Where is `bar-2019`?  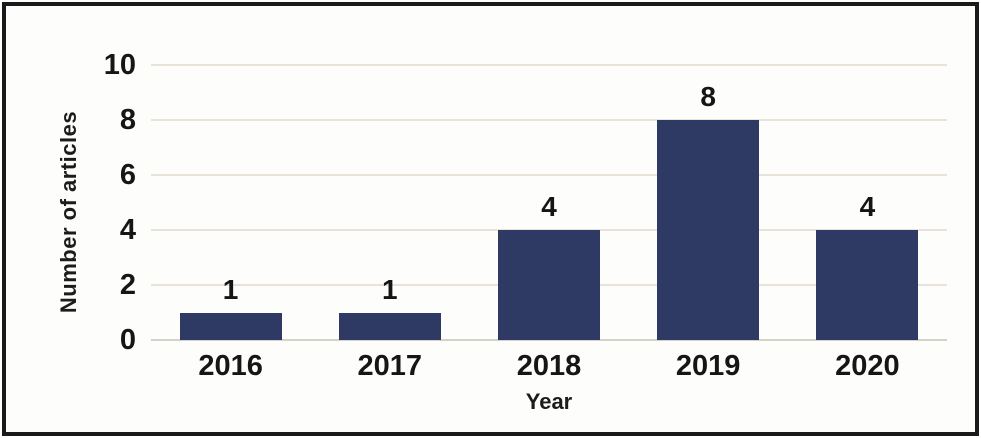 bar-2019 is located at coordinates (708, 230).